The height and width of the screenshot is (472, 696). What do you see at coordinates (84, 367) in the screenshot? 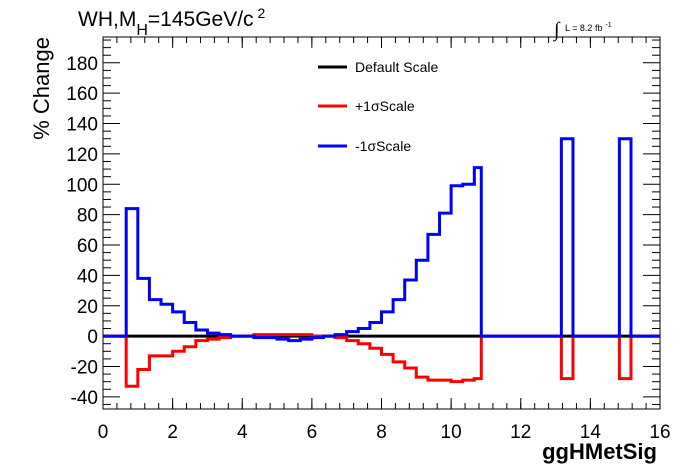
I see `y-tick-label: -20` at bounding box center [84, 367].